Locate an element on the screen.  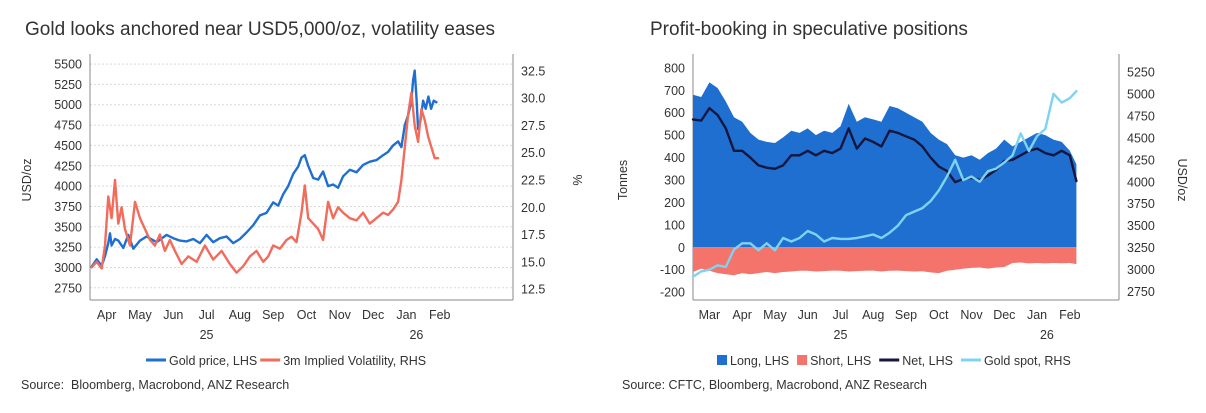
y2-tick-label: 4250 is located at coordinates (1141, 160).